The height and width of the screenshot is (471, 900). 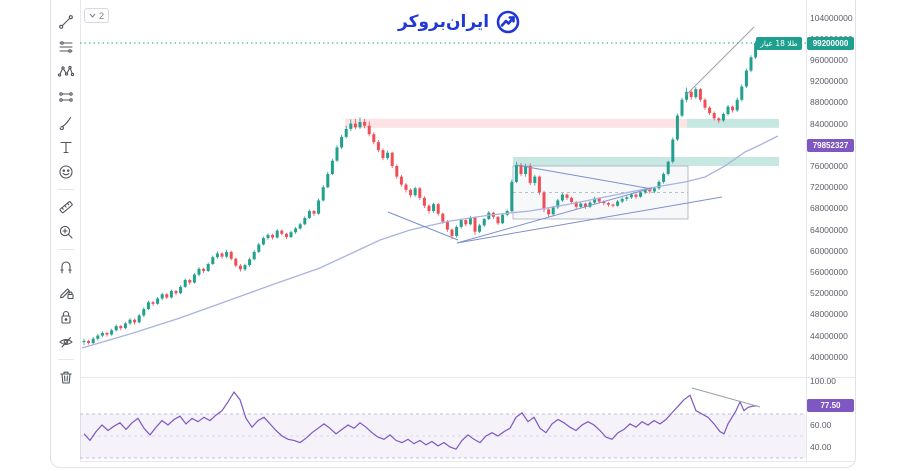 What do you see at coordinates (830, 406) in the screenshot?
I see `rsi-value-badge: 77.50` at bounding box center [830, 406].